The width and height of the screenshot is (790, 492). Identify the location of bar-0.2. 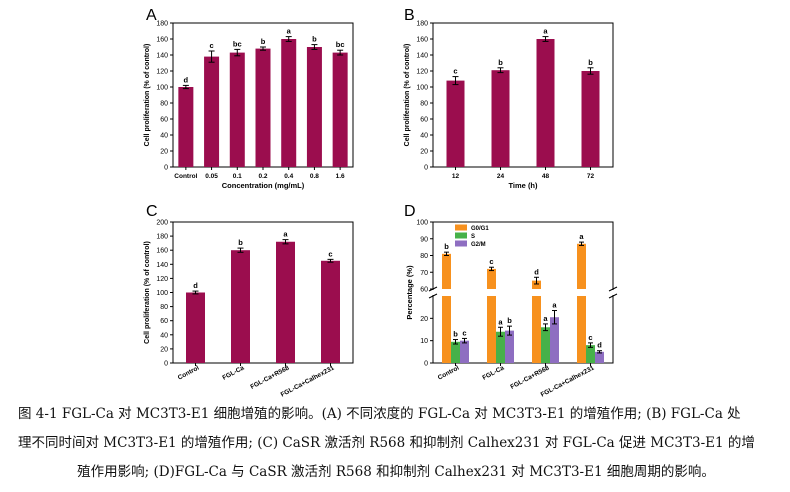
(263, 107).